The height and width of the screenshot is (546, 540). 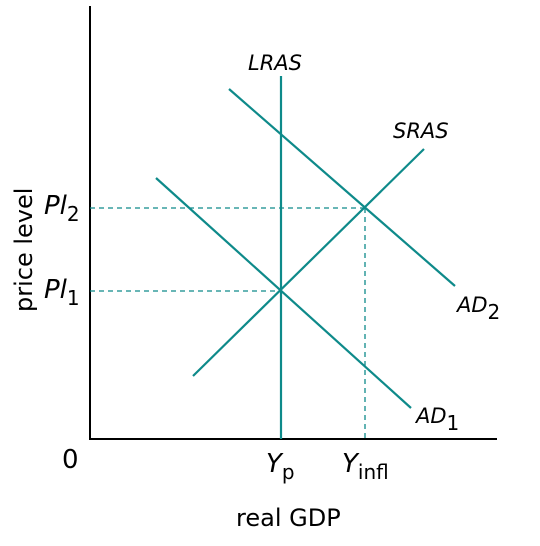 What do you see at coordinates (373, 472) in the screenshot?
I see `yinfl-tick-subscript: infl` at bounding box center [373, 472].